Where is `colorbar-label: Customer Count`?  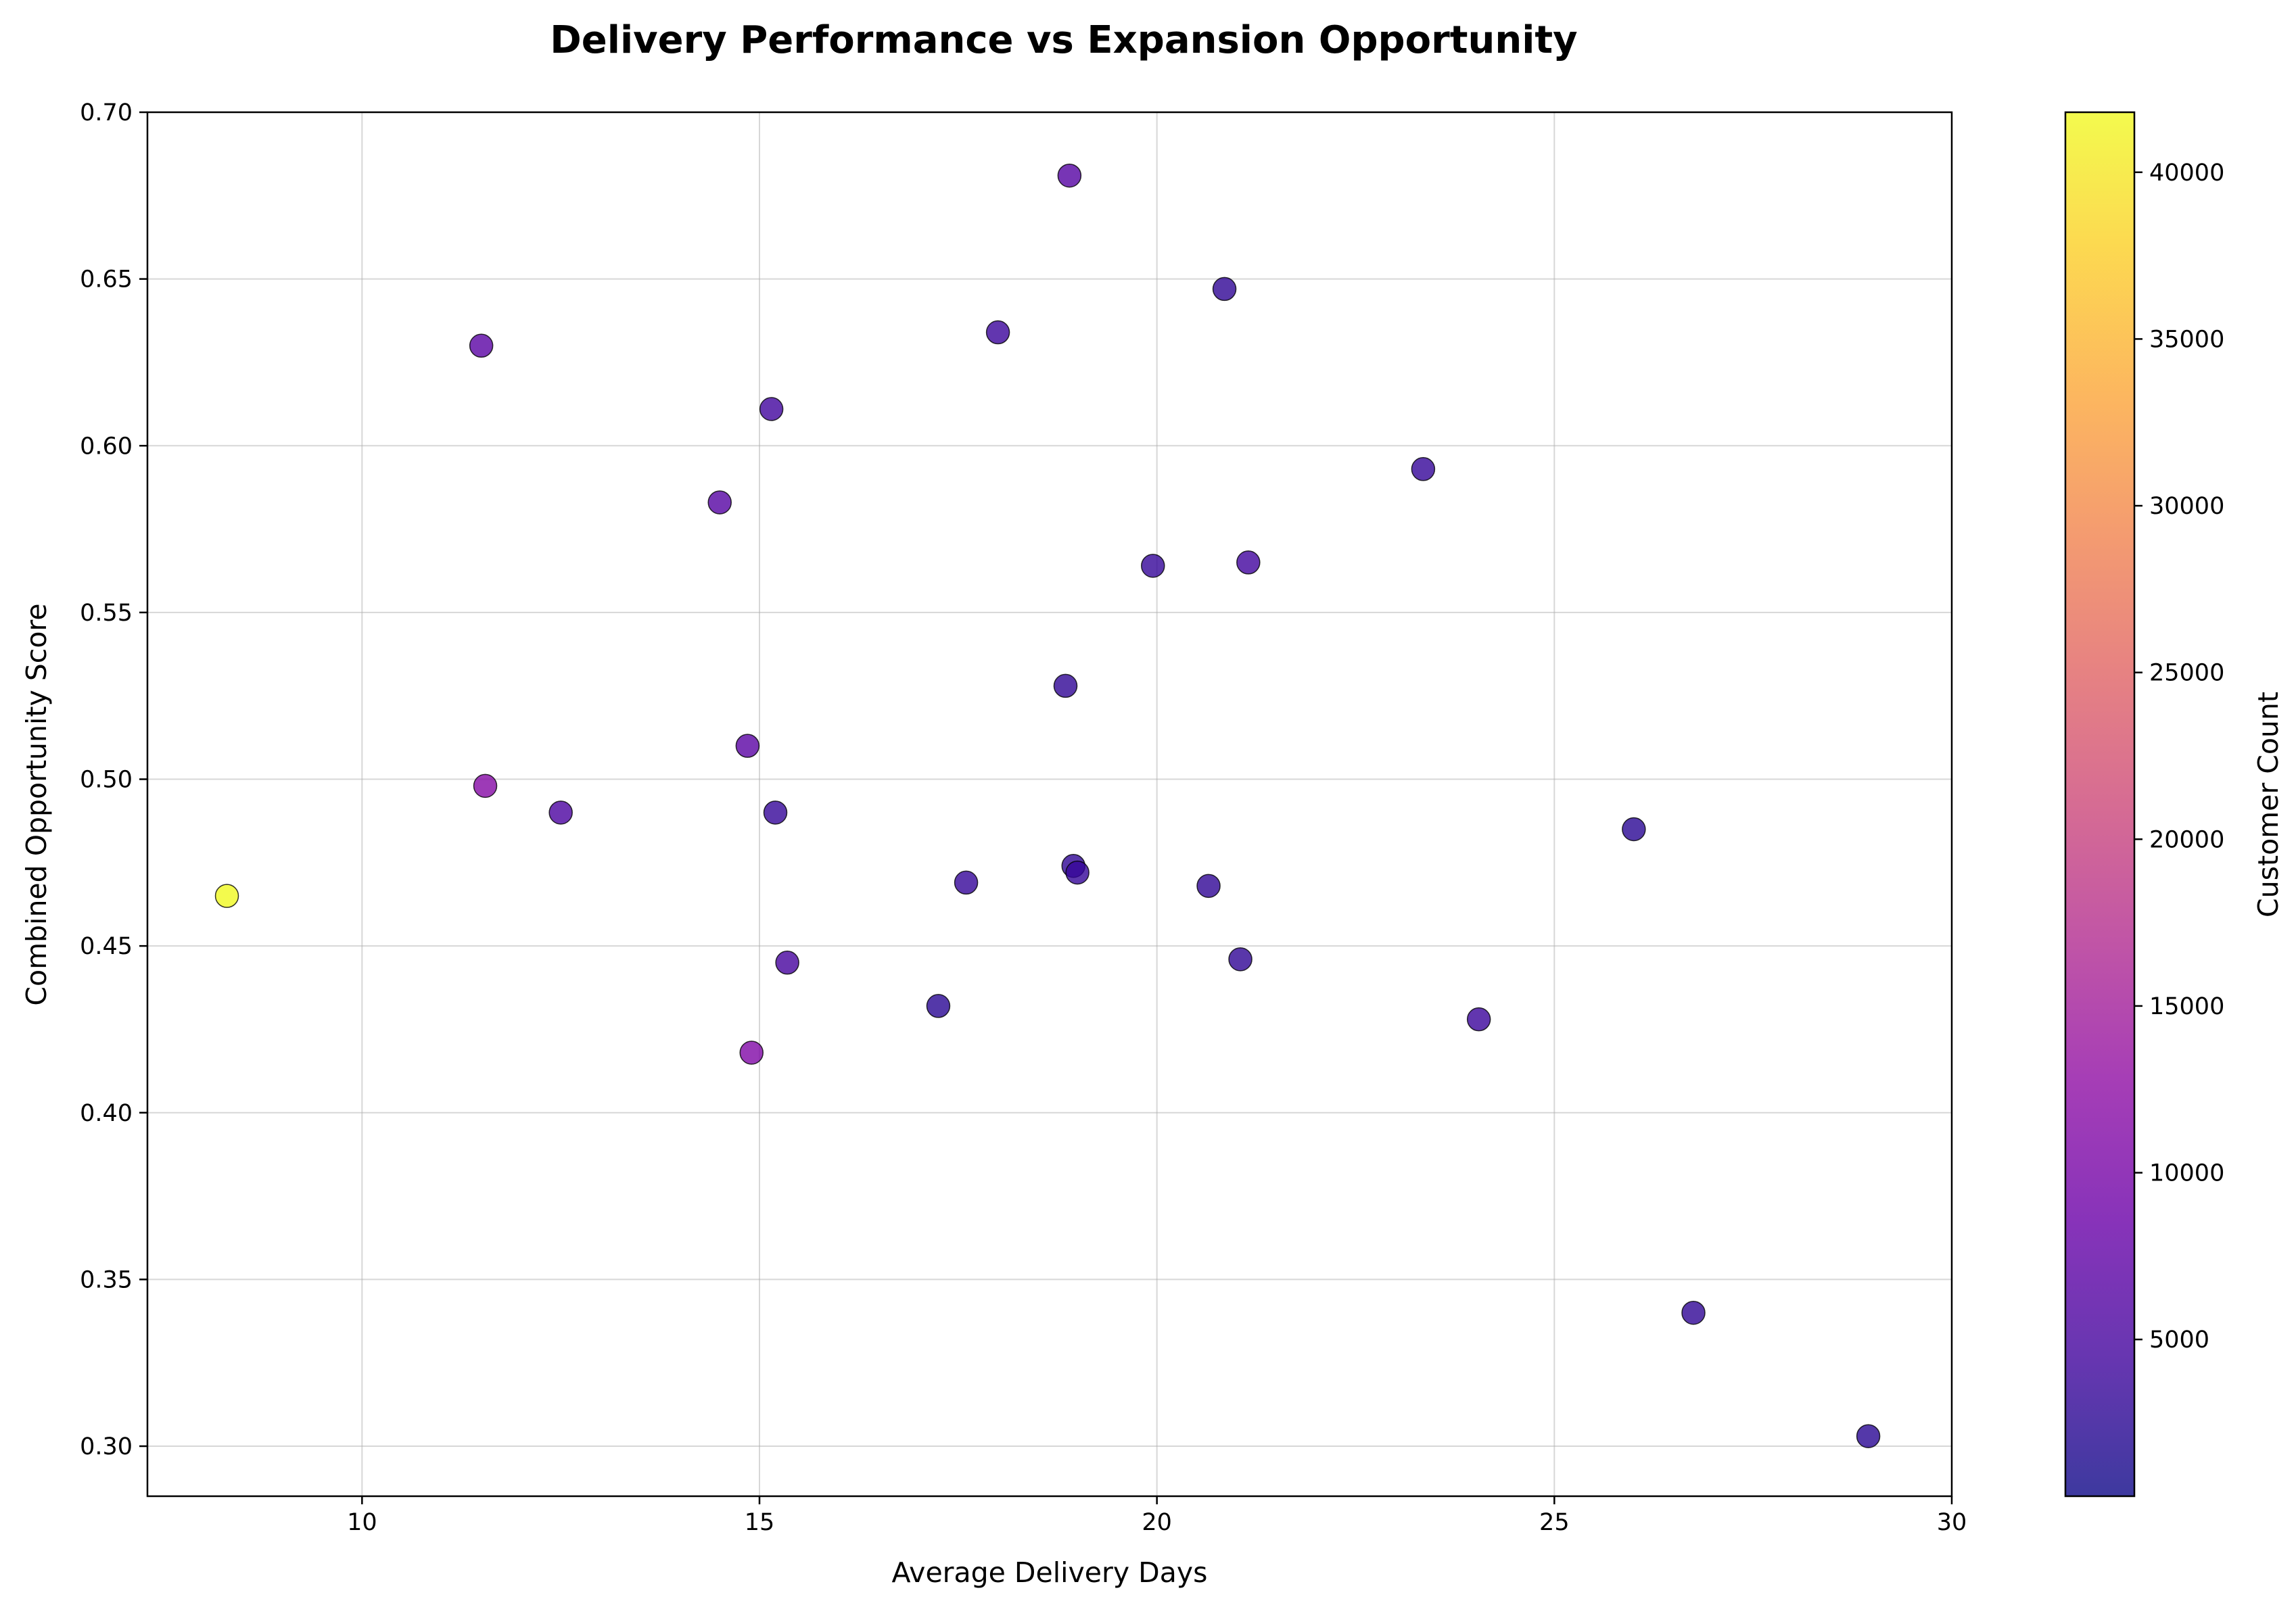
colorbar-label: Customer Count is located at coordinates (2269, 804).